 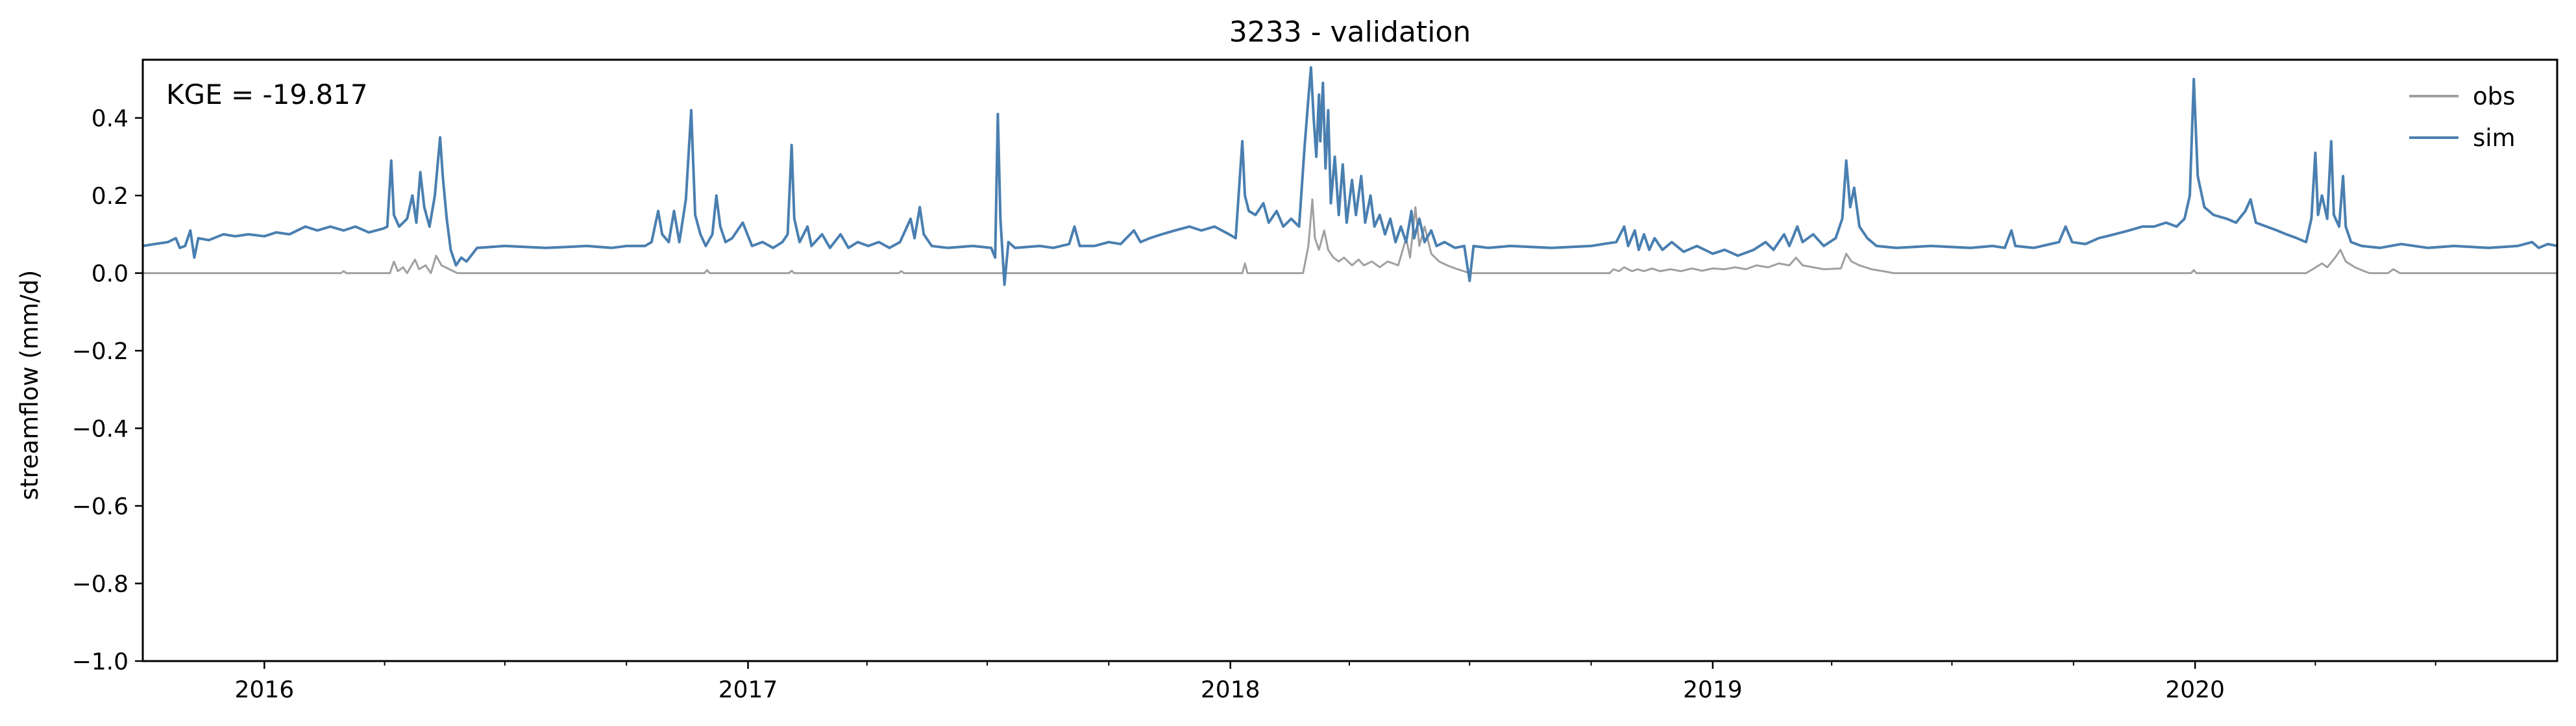 I want to click on y-tick-label: −0.2, so click(x=100, y=351).